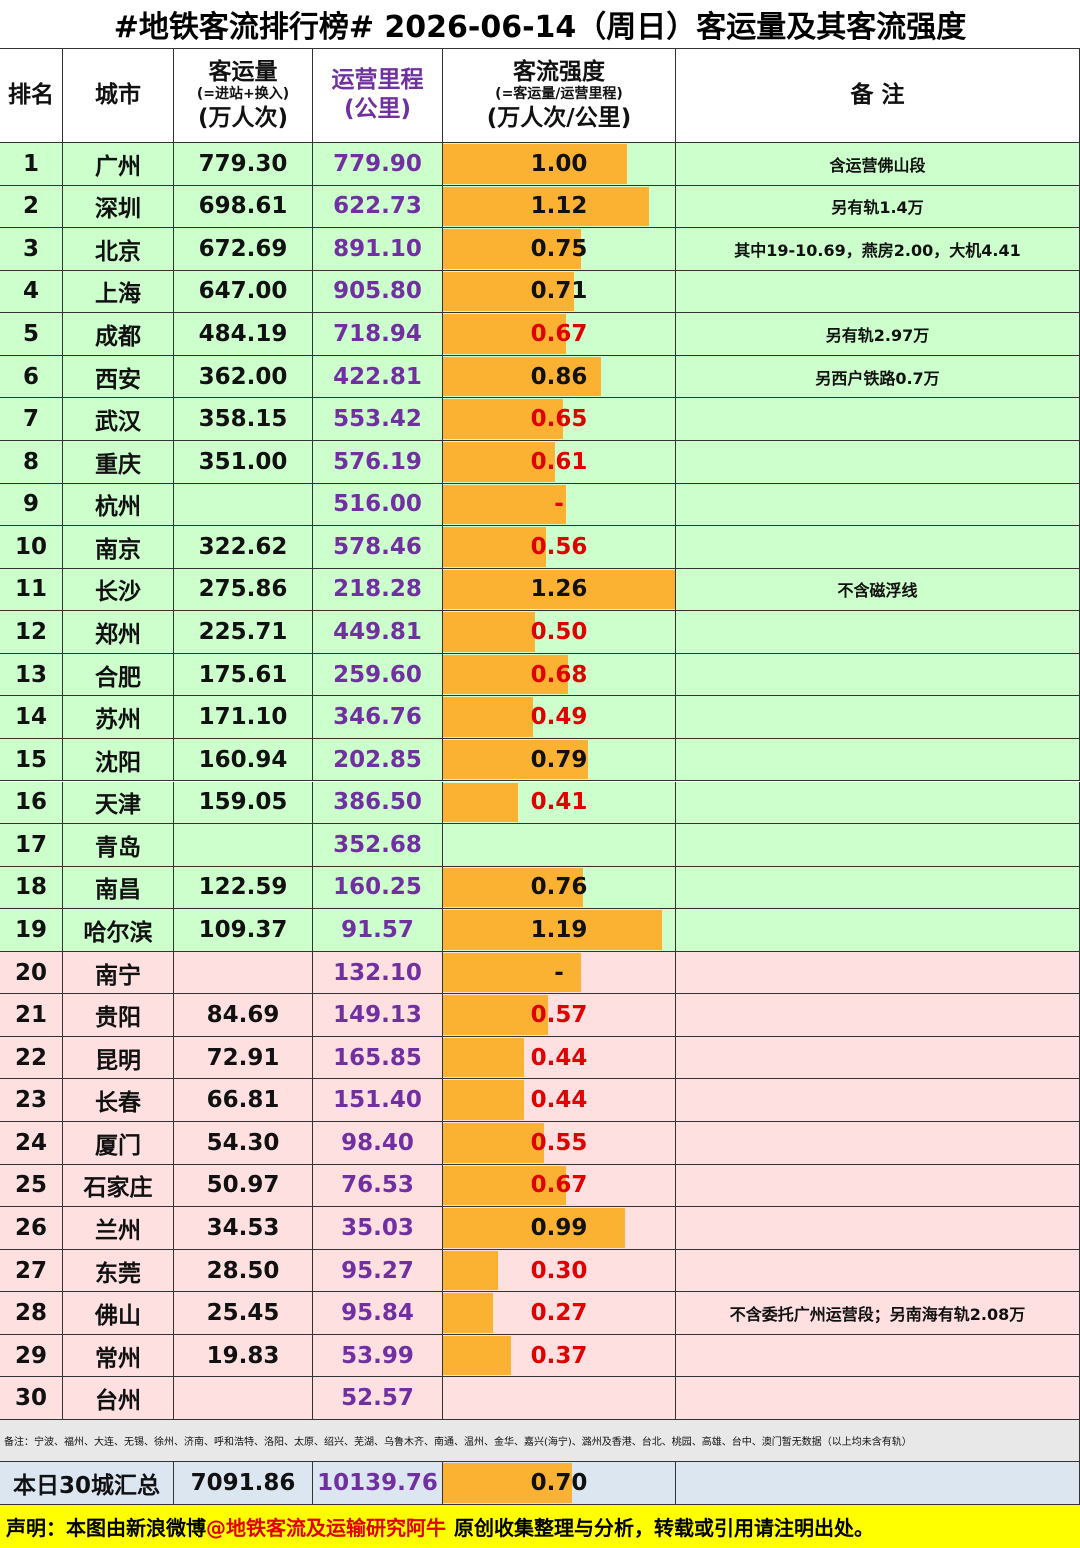 Image resolution: width=1080 pixels, height=1548 pixels. Describe the element at coordinates (118, 505) in the screenshot. I see `city-cell: 杭州` at that location.